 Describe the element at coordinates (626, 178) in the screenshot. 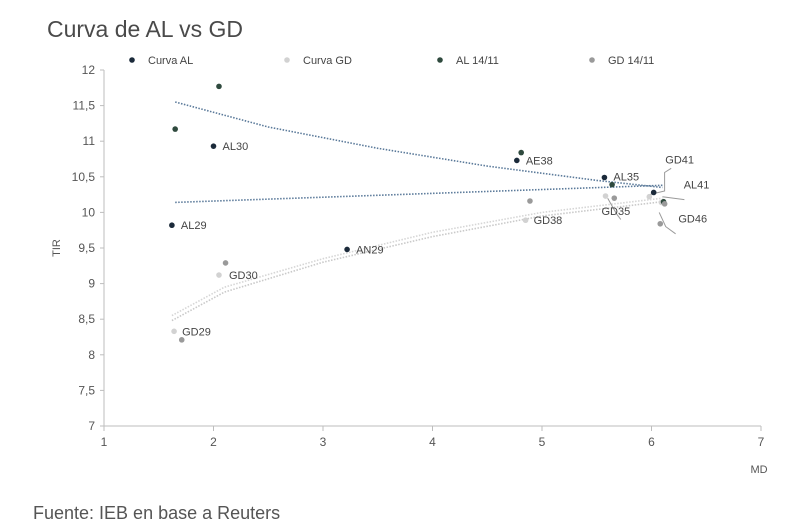

I see `point-label: AL35` at that location.